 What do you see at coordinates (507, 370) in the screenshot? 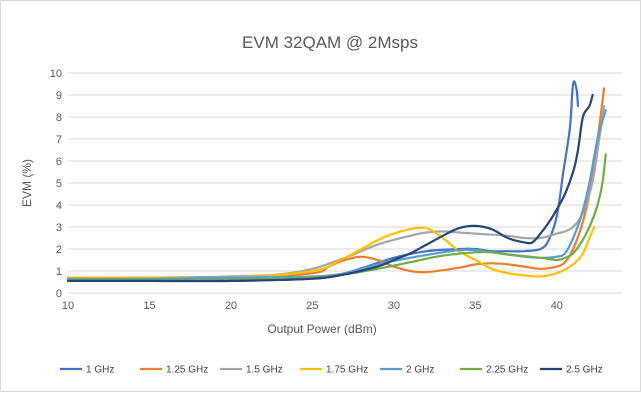
I see `legend-label: 2.25 GHz` at bounding box center [507, 370].